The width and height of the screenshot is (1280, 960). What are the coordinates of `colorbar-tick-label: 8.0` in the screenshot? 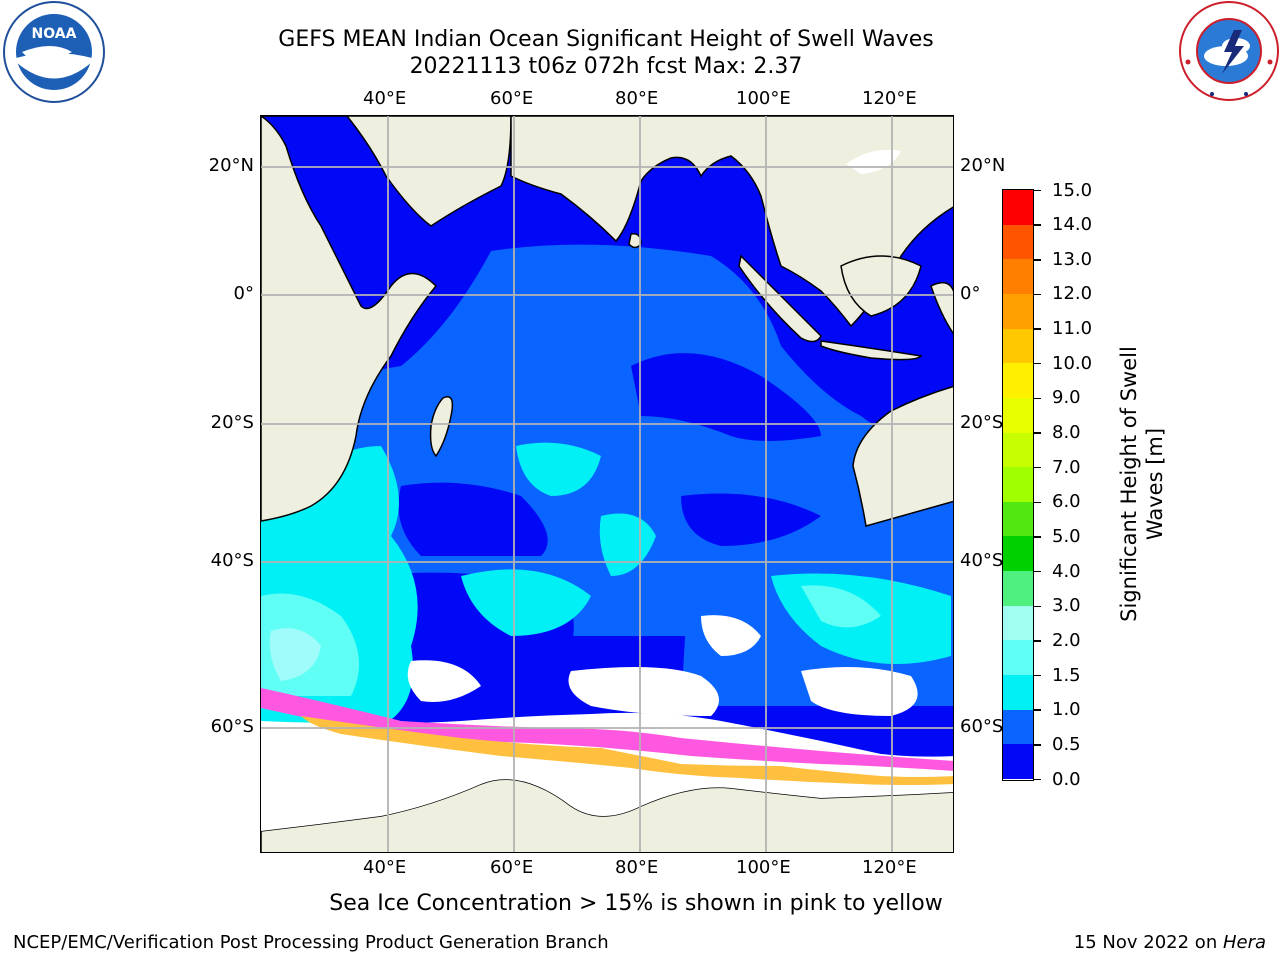 It's located at (1066, 433).